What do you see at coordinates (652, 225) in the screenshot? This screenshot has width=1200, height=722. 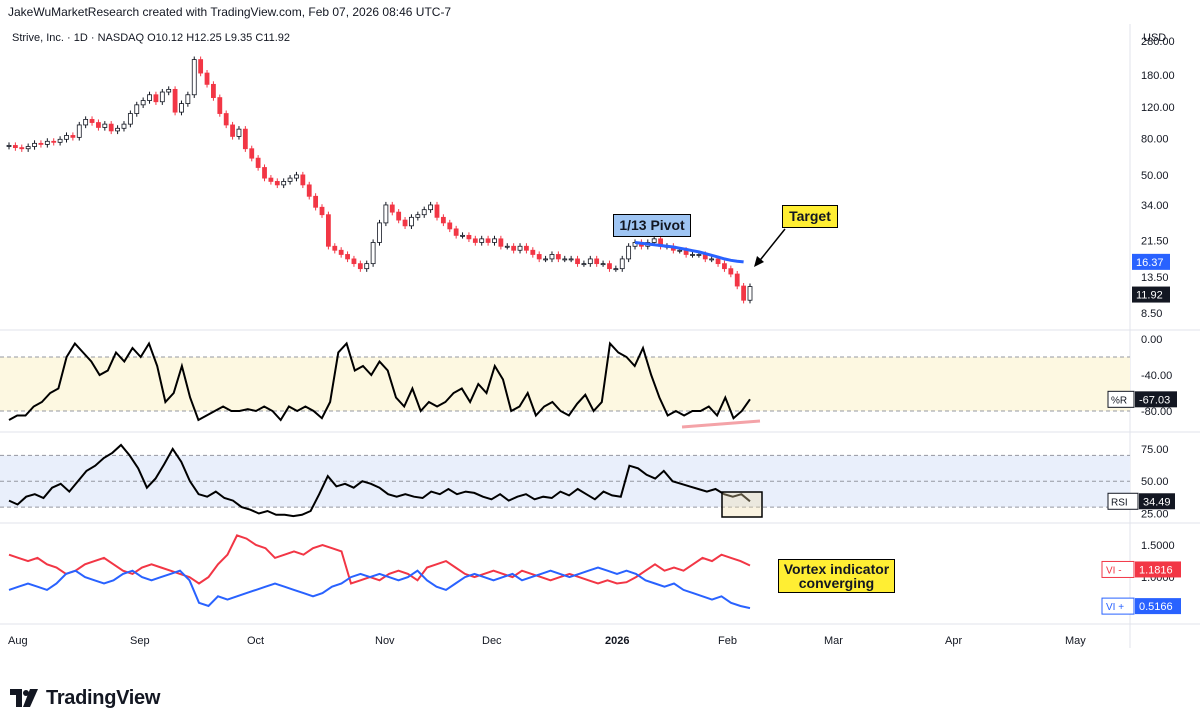 I see `pivot-annotation: 1/13 Pivot` at bounding box center [652, 225].